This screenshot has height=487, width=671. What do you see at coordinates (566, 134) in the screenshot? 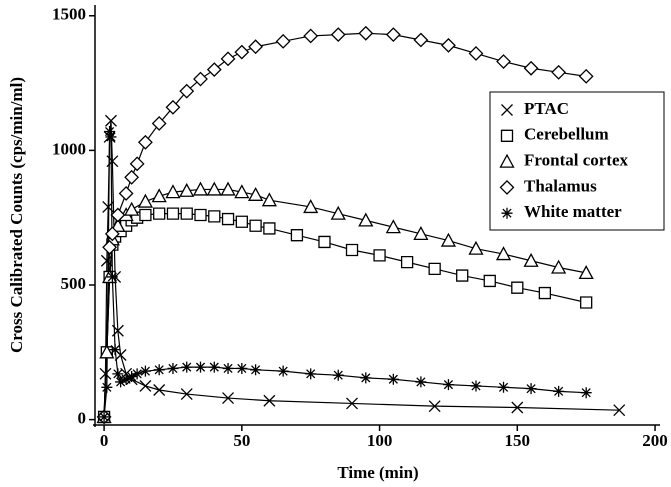
I see `legend-label: Cerebellum` at bounding box center [566, 134].